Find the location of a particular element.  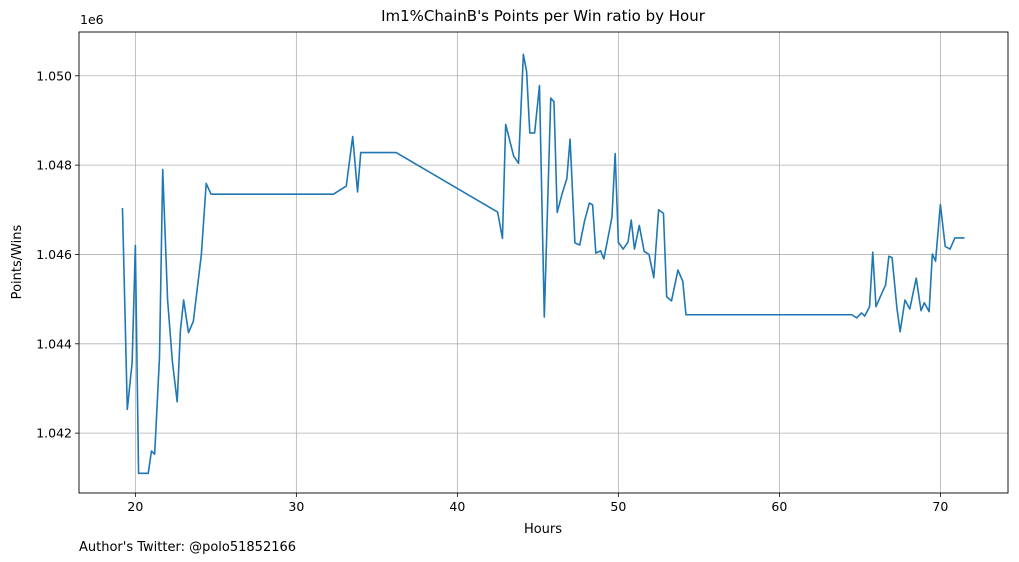

x-tick-label: 60 is located at coordinates (779, 506).